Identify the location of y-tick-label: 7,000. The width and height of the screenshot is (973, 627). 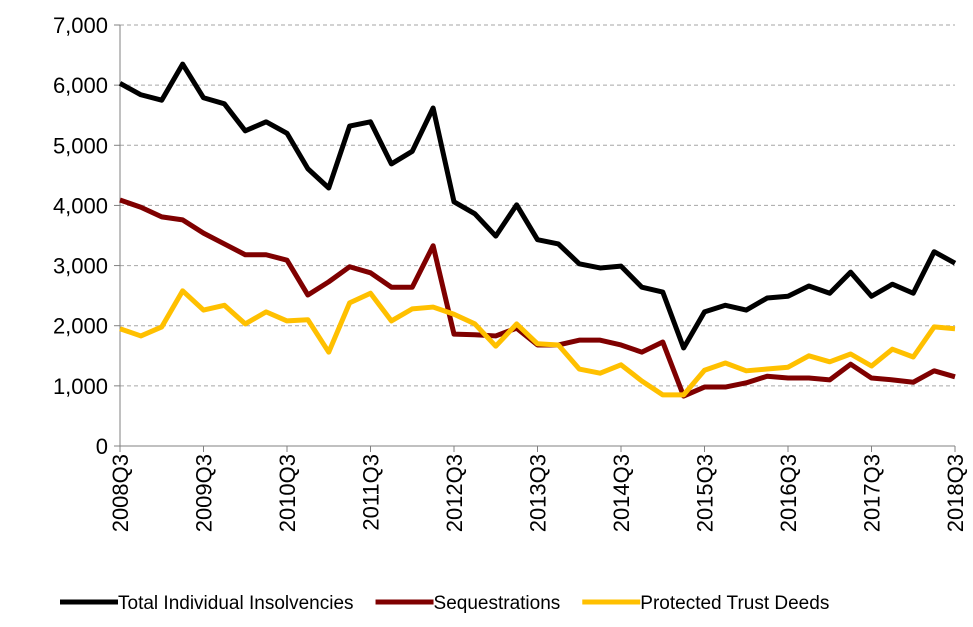
(80, 25).